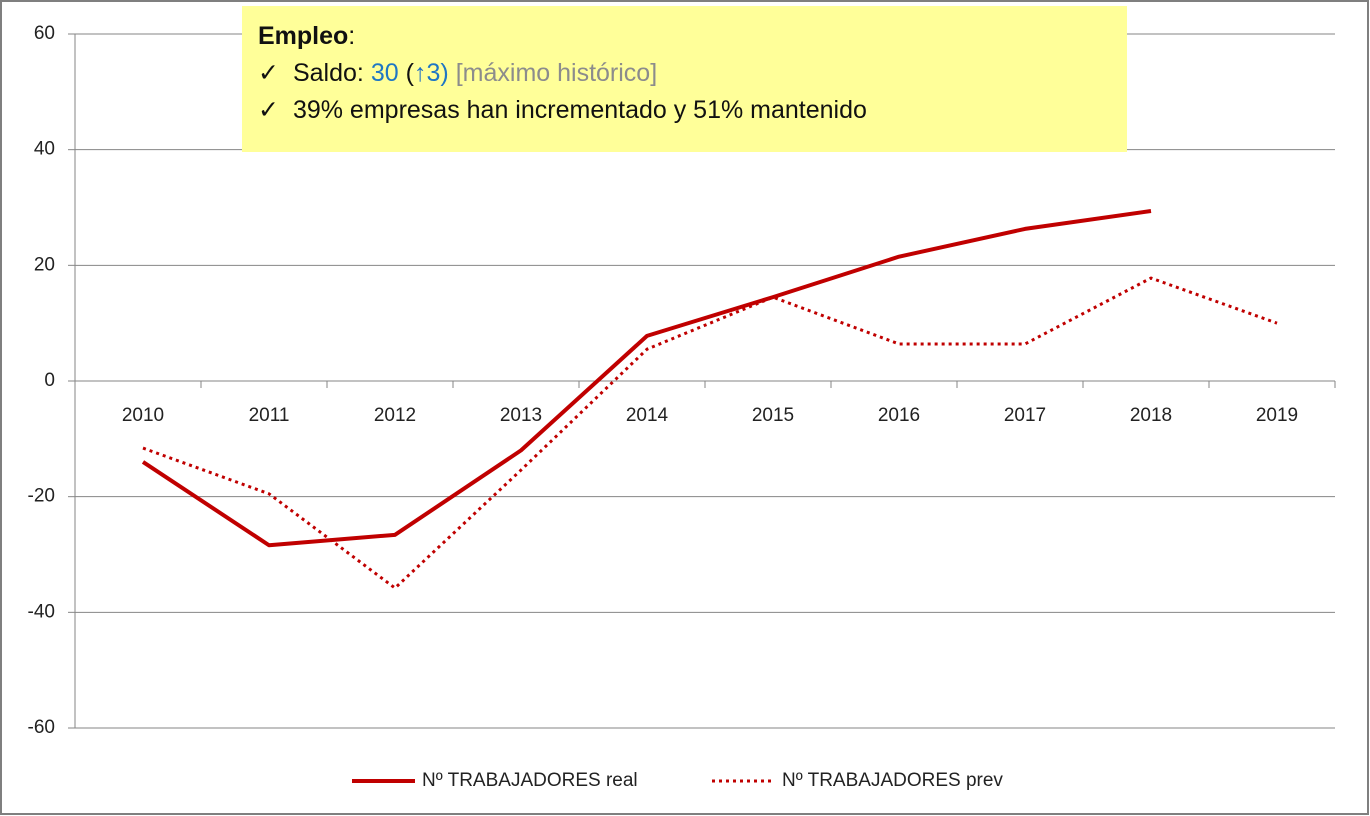 This screenshot has height=816, width=1370. Describe the element at coordinates (1151, 415) in the screenshot. I see `x-tick-label: 2018` at that location.